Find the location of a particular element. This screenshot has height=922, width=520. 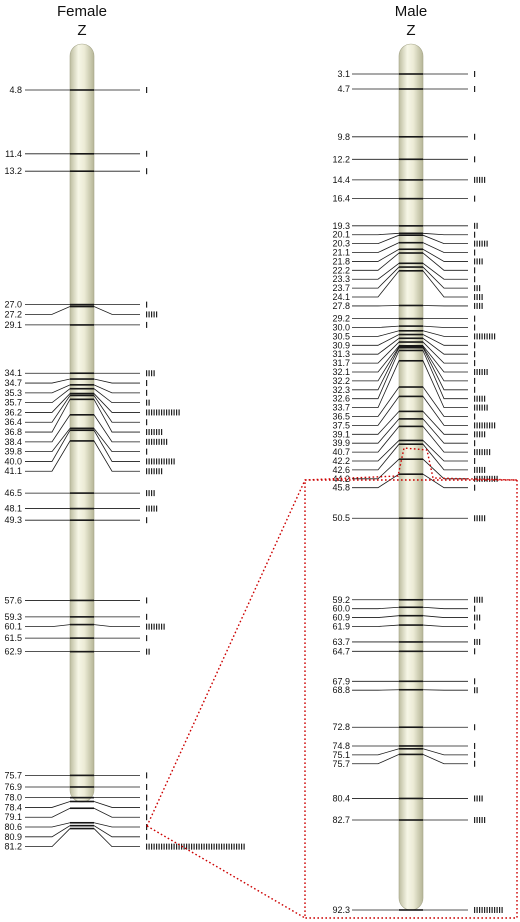

female-position-label: 76.9 is located at coordinates (13, 787).